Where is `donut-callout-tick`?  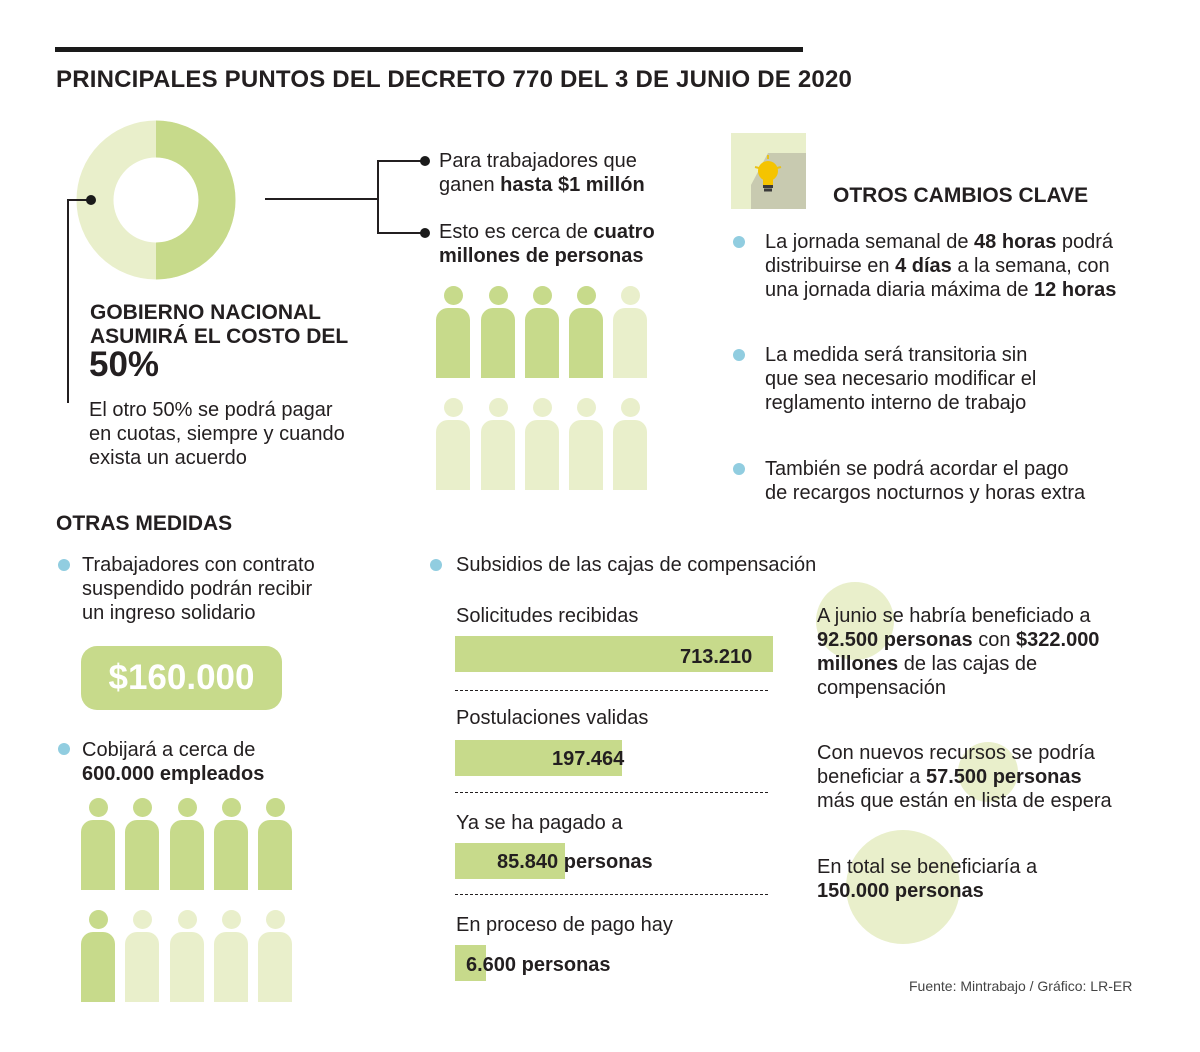 donut-callout-tick is located at coordinates (79, 200).